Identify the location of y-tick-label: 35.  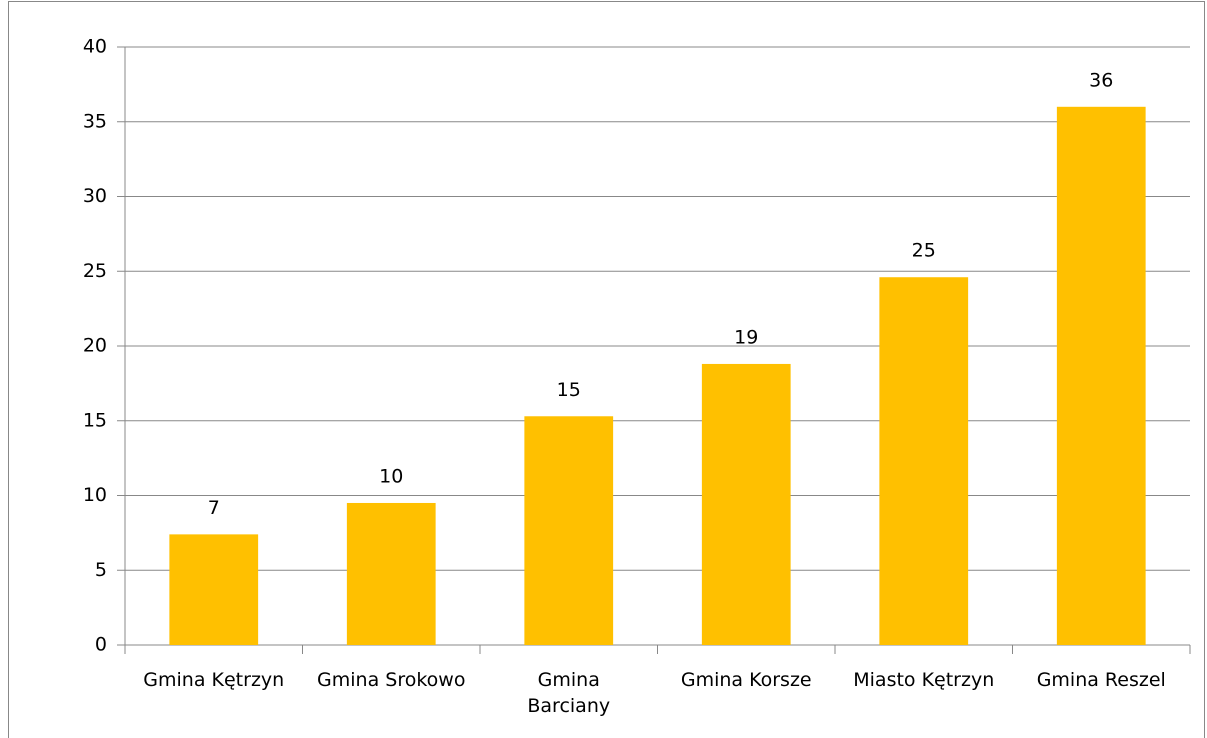
(95, 121).